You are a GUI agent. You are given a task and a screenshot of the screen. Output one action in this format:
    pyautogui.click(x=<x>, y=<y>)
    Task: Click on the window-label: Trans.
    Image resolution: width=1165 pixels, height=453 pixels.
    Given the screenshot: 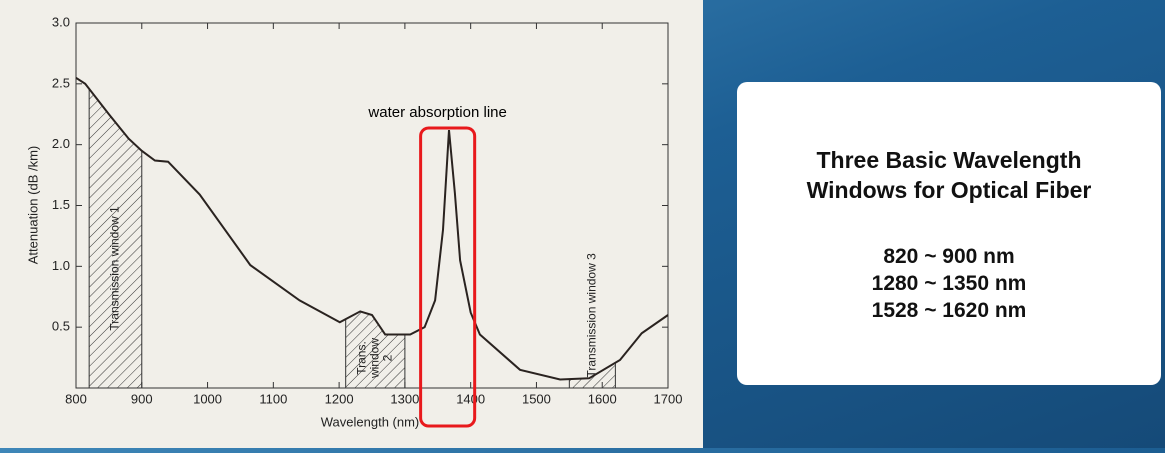 What is the action you would take?
    pyautogui.click(x=361, y=358)
    